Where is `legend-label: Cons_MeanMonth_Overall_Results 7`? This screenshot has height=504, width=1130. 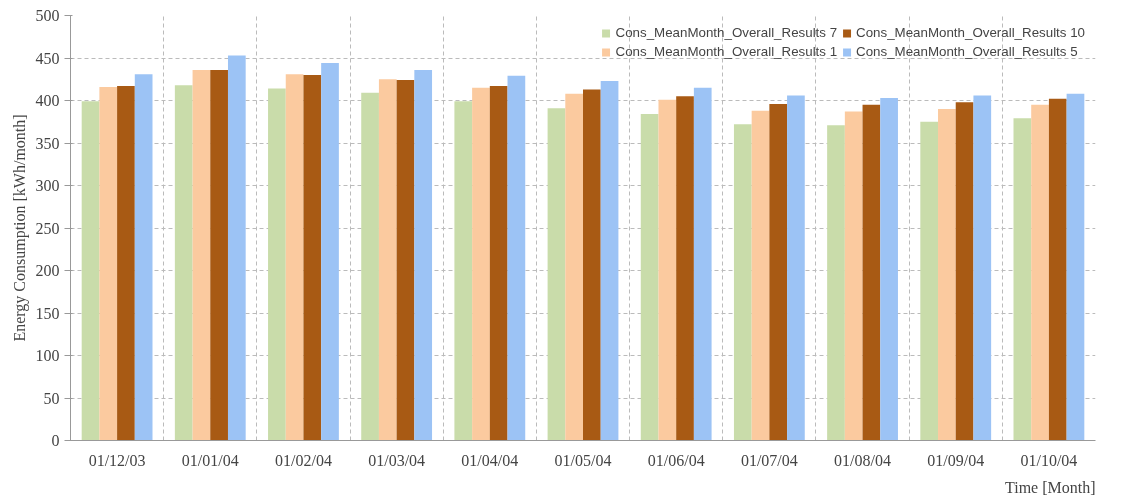
legend-label: Cons_MeanMonth_Overall_Results 7 is located at coordinates (726, 32).